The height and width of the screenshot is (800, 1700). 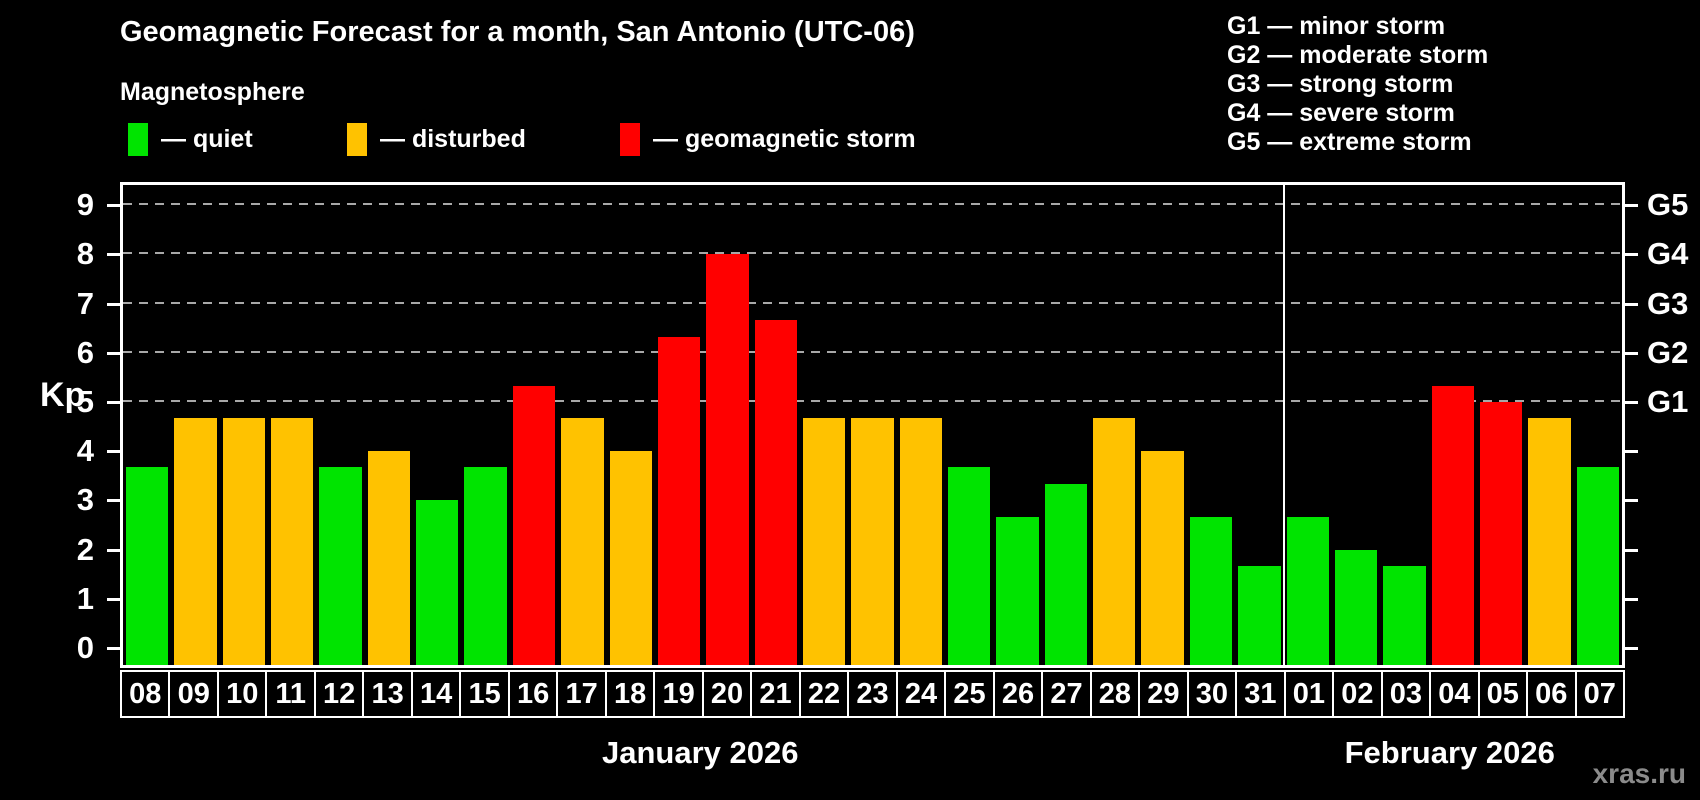 I want to click on kp-bar-day-25-quiet, so click(x=969, y=566).